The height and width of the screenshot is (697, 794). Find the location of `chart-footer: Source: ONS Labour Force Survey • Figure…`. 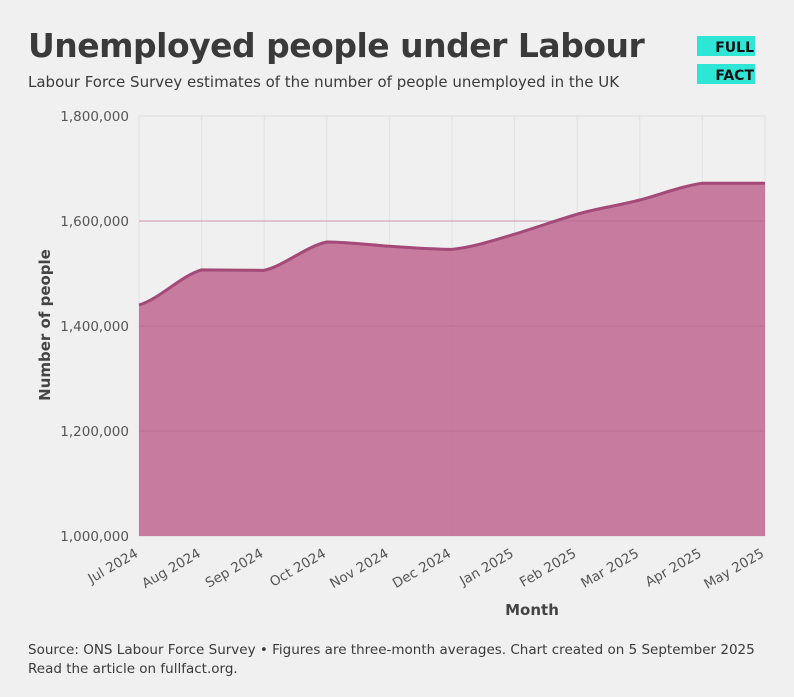

chart-footer: Source: ONS Labour Force Survey • Figure… is located at coordinates (391, 660).